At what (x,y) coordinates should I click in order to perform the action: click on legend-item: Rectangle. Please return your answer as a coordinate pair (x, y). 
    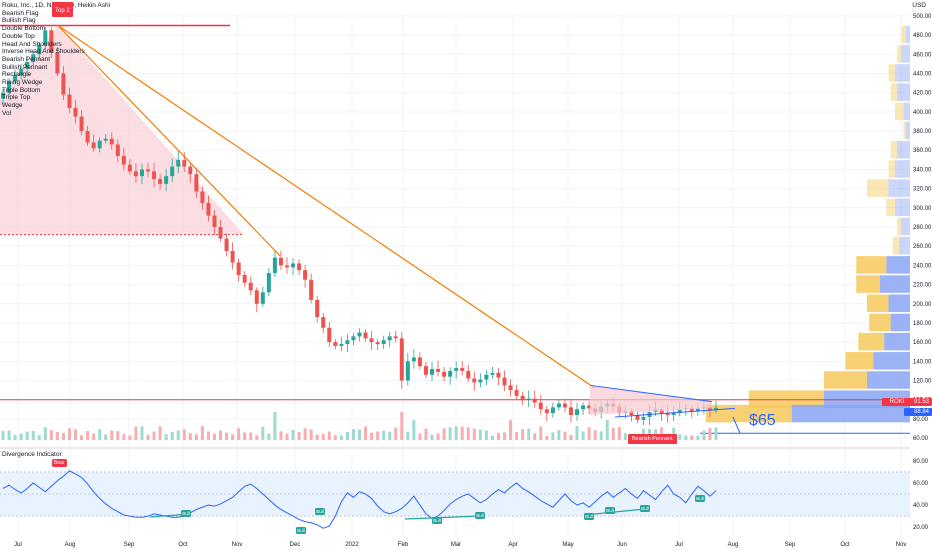
    Looking at the image, I should click on (17, 75).